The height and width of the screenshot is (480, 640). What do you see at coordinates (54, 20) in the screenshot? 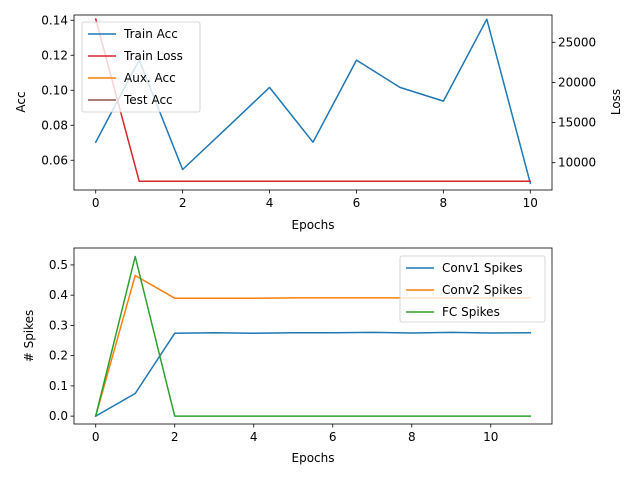
I see `y-tick-label: 0.14` at bounding box center [54, 20].